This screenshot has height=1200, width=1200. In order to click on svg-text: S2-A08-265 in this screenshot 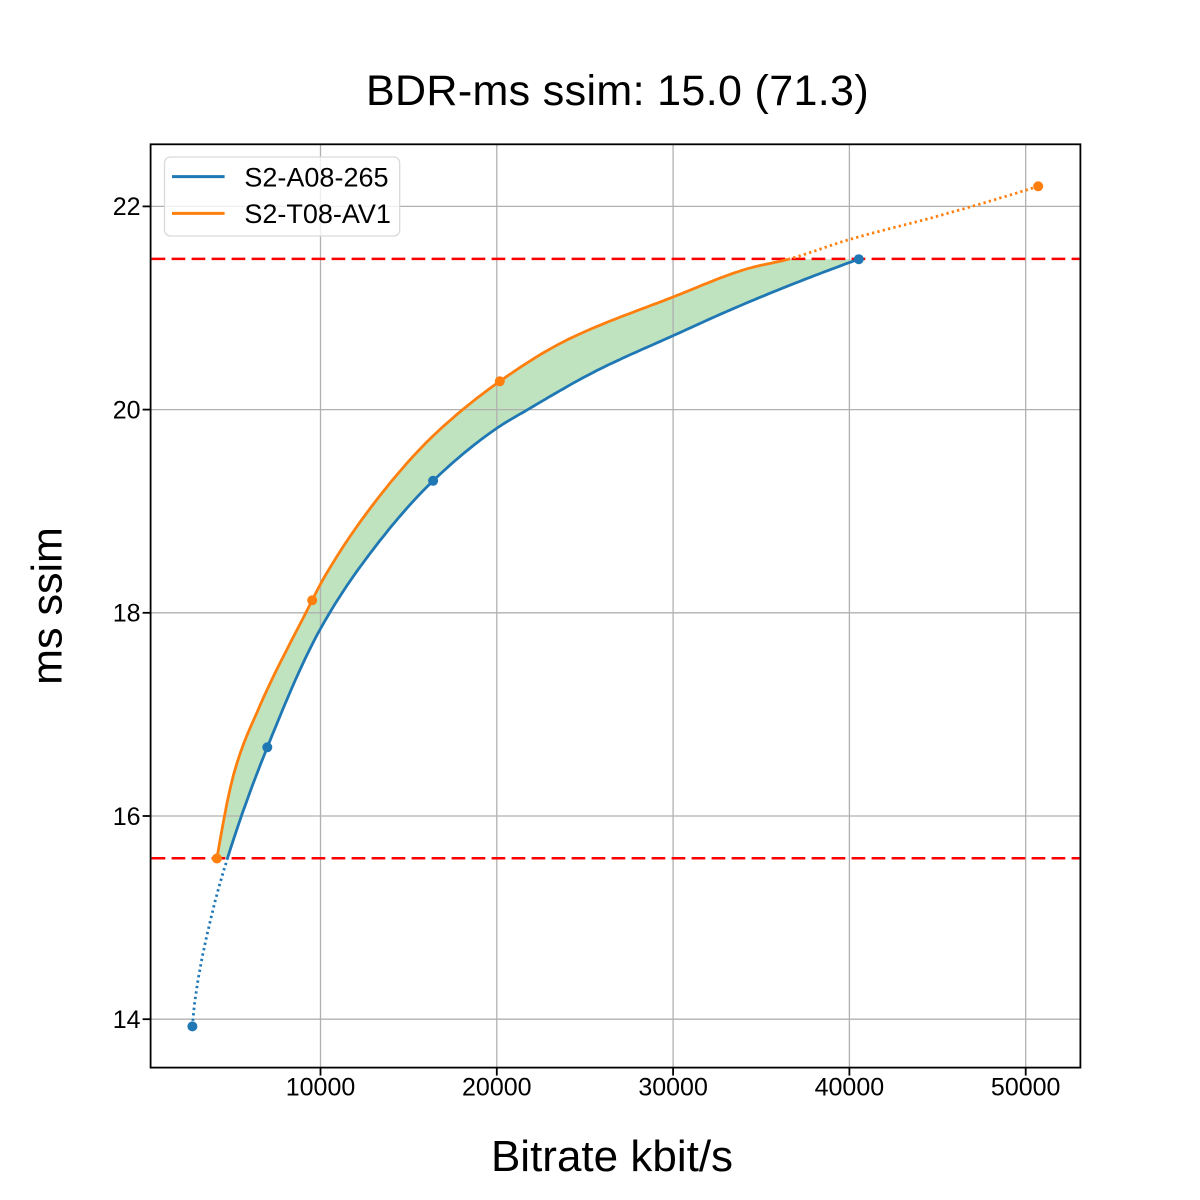, I will do `click(316, 178)`.